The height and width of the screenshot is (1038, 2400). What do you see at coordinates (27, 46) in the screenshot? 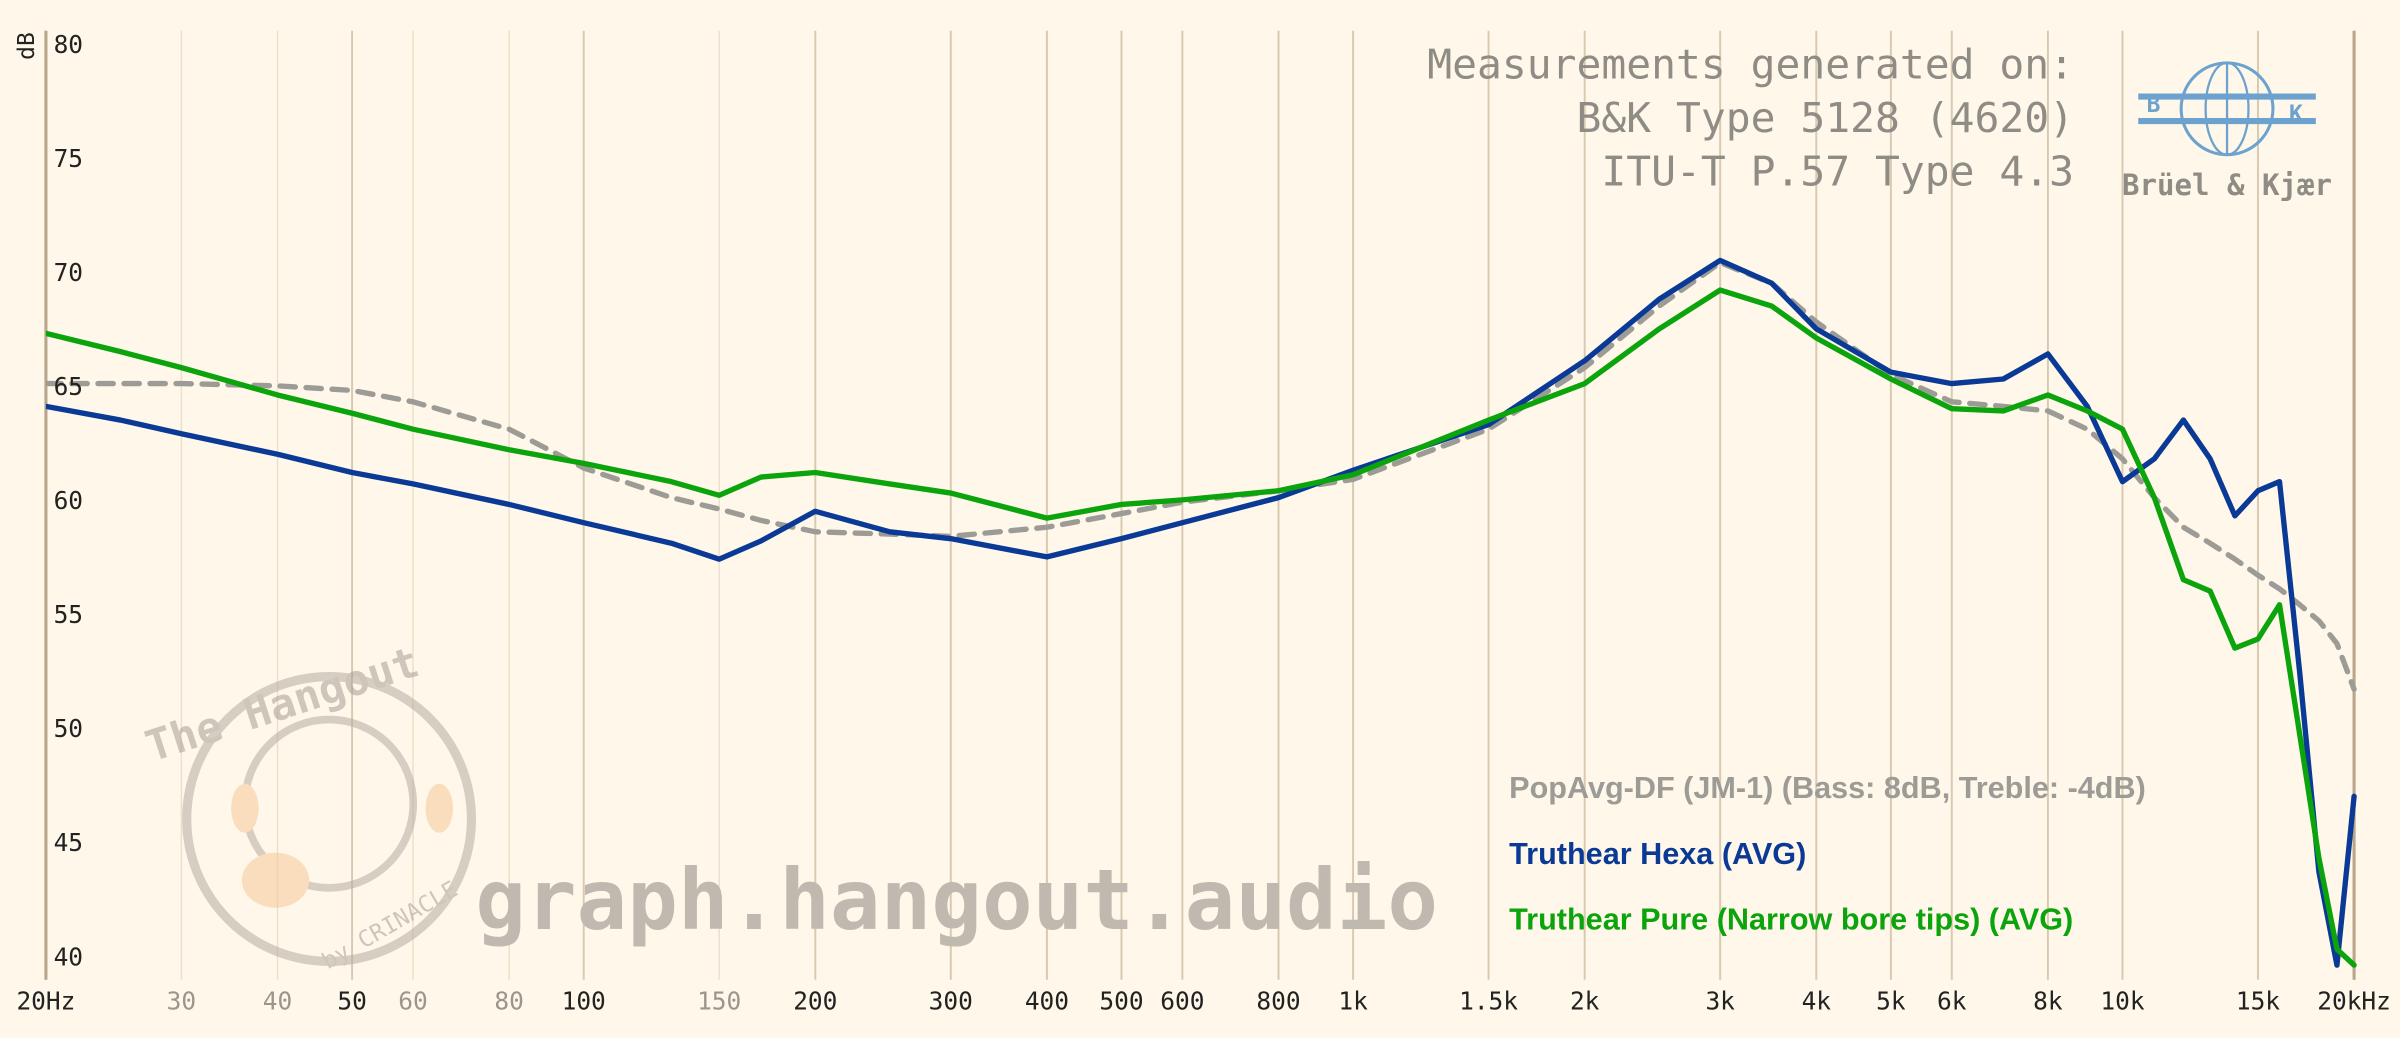
I see `y-axis-label: dB` at bounding box center [27, 46].